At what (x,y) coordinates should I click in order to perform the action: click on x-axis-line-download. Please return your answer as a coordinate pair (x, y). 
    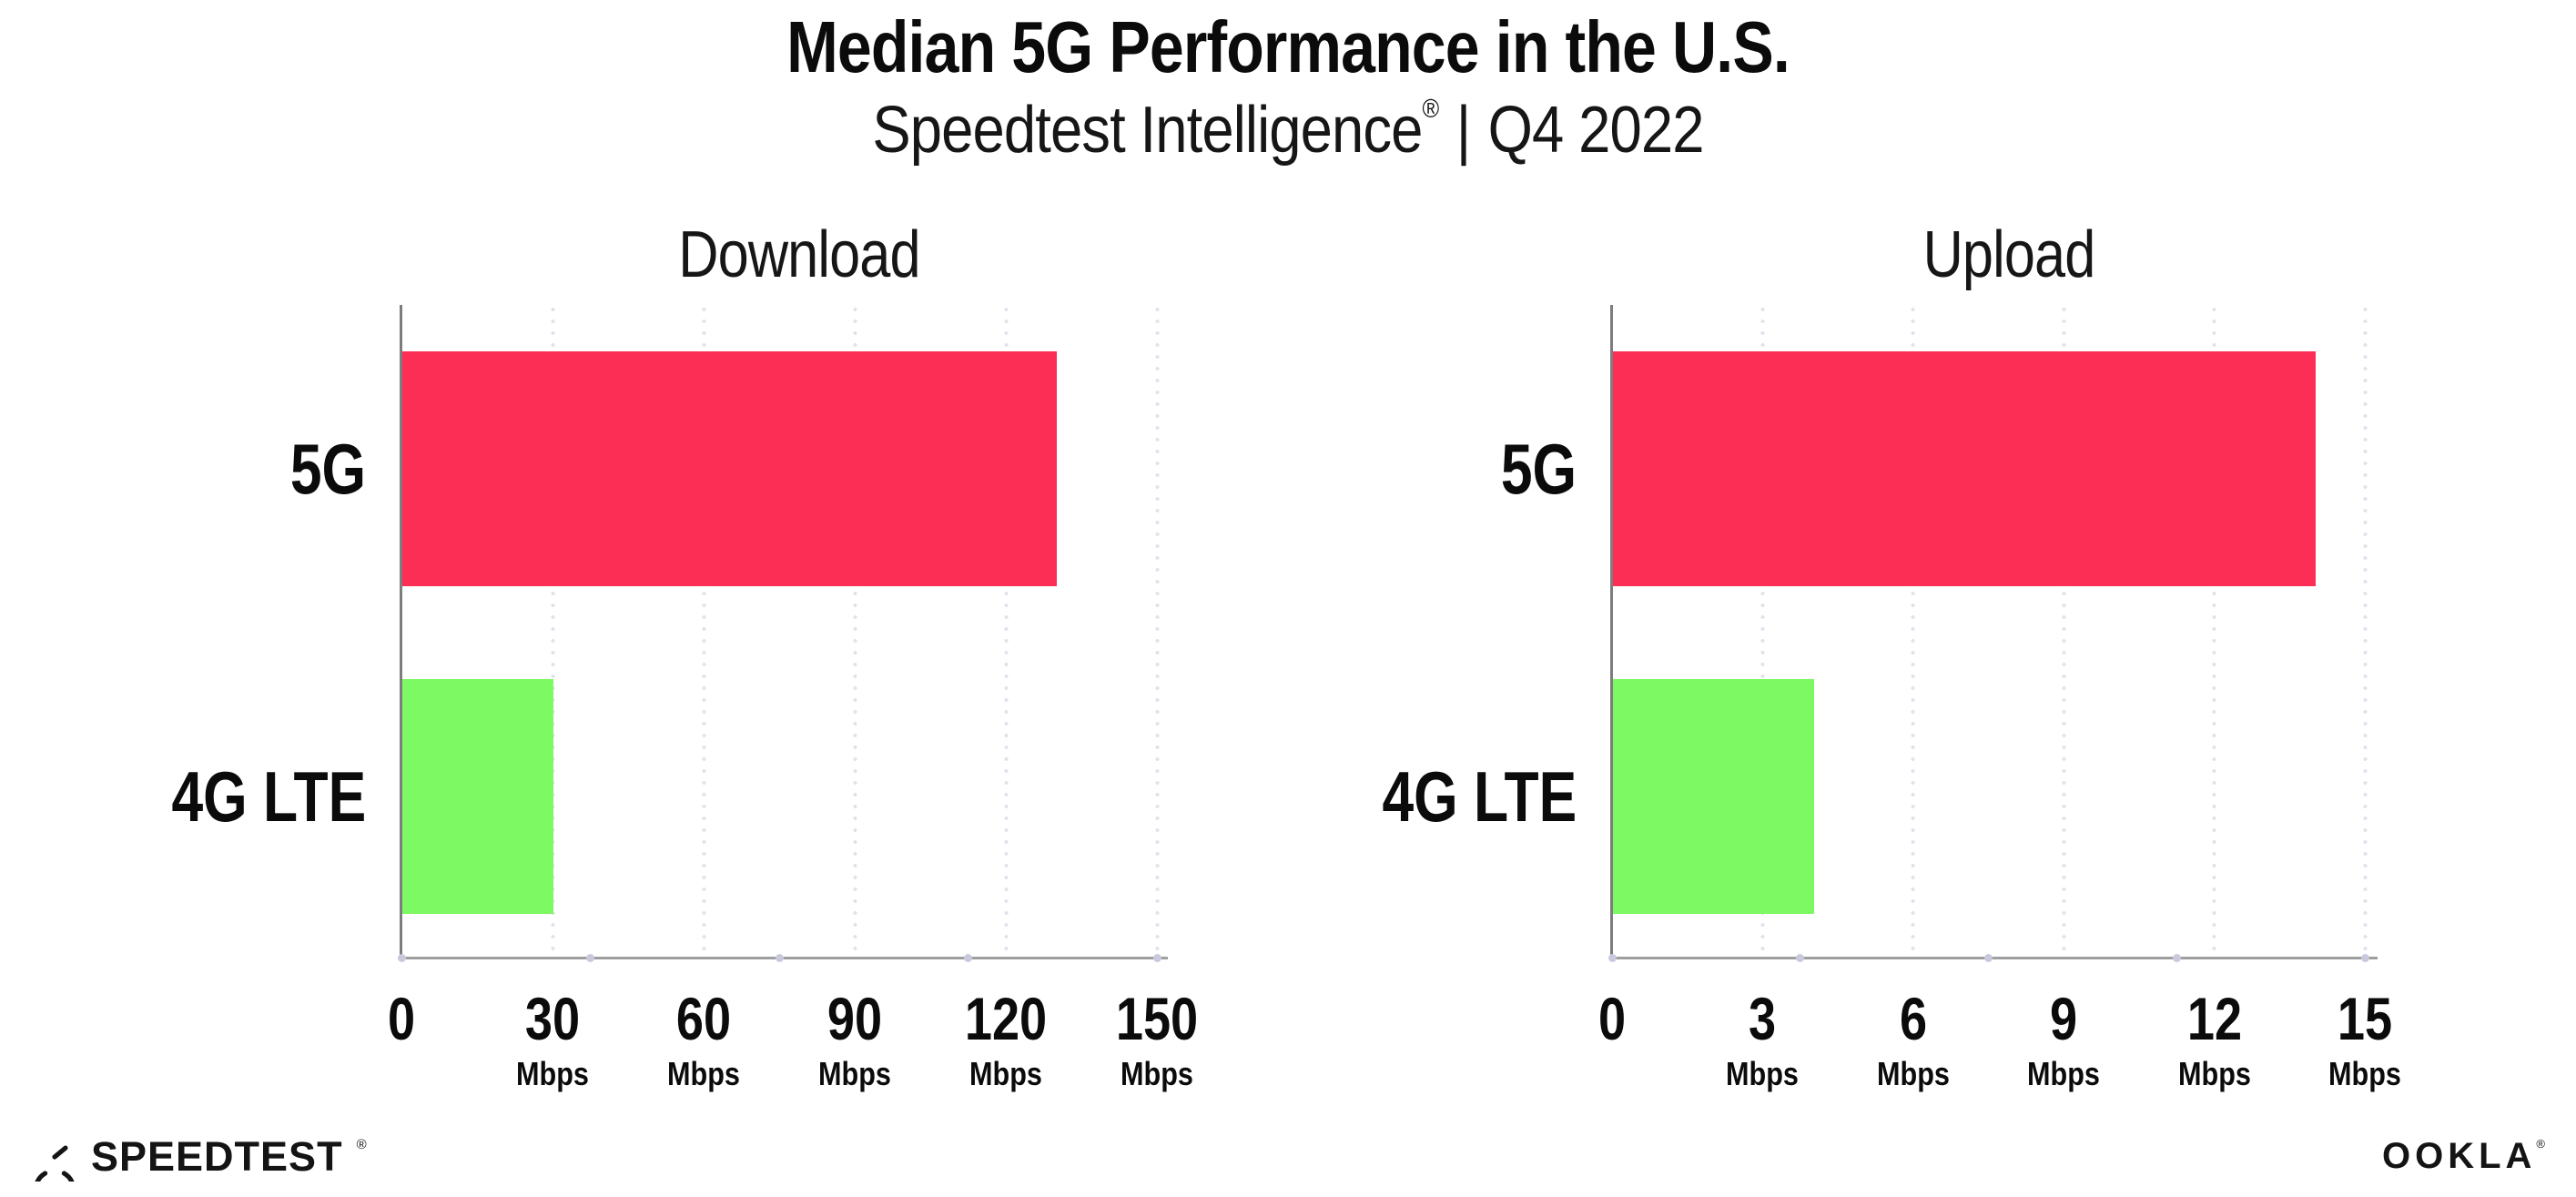
    Looking at the image, I should click on (784, 958).